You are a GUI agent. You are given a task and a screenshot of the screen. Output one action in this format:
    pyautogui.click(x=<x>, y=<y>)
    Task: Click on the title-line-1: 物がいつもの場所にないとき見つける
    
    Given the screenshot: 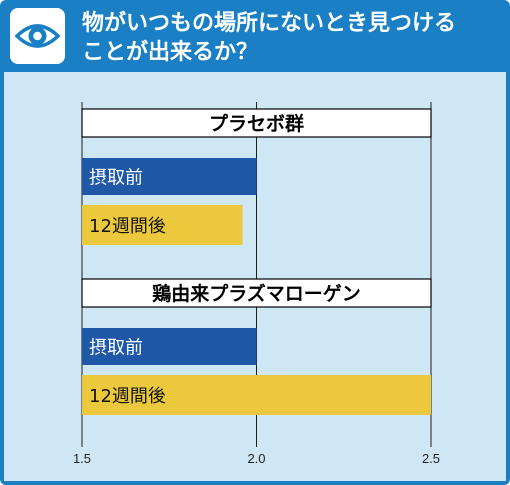 What is the action you would take?
    pyautogui.click(x=269, y=23)
    